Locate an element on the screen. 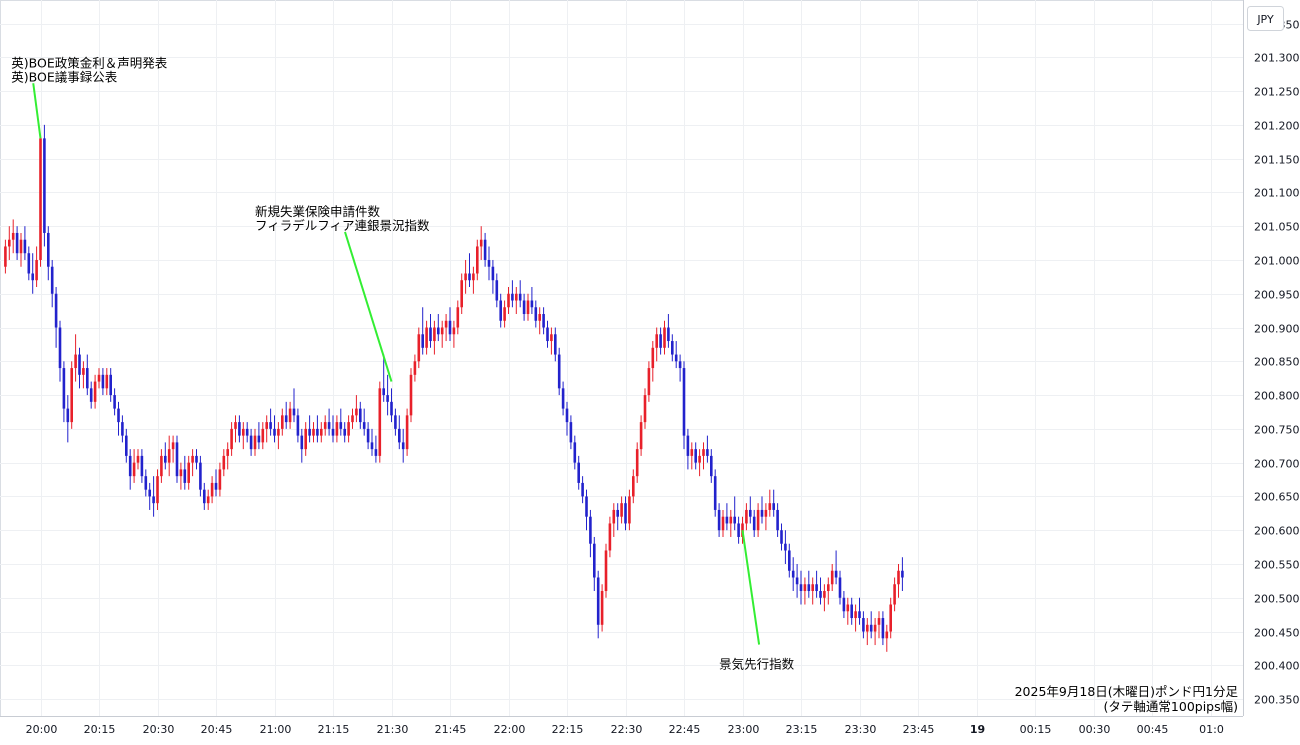 The height and width of the screenshot is (745, 1300). x-tick-label: 22:30 is located at coordinates (627, 729).